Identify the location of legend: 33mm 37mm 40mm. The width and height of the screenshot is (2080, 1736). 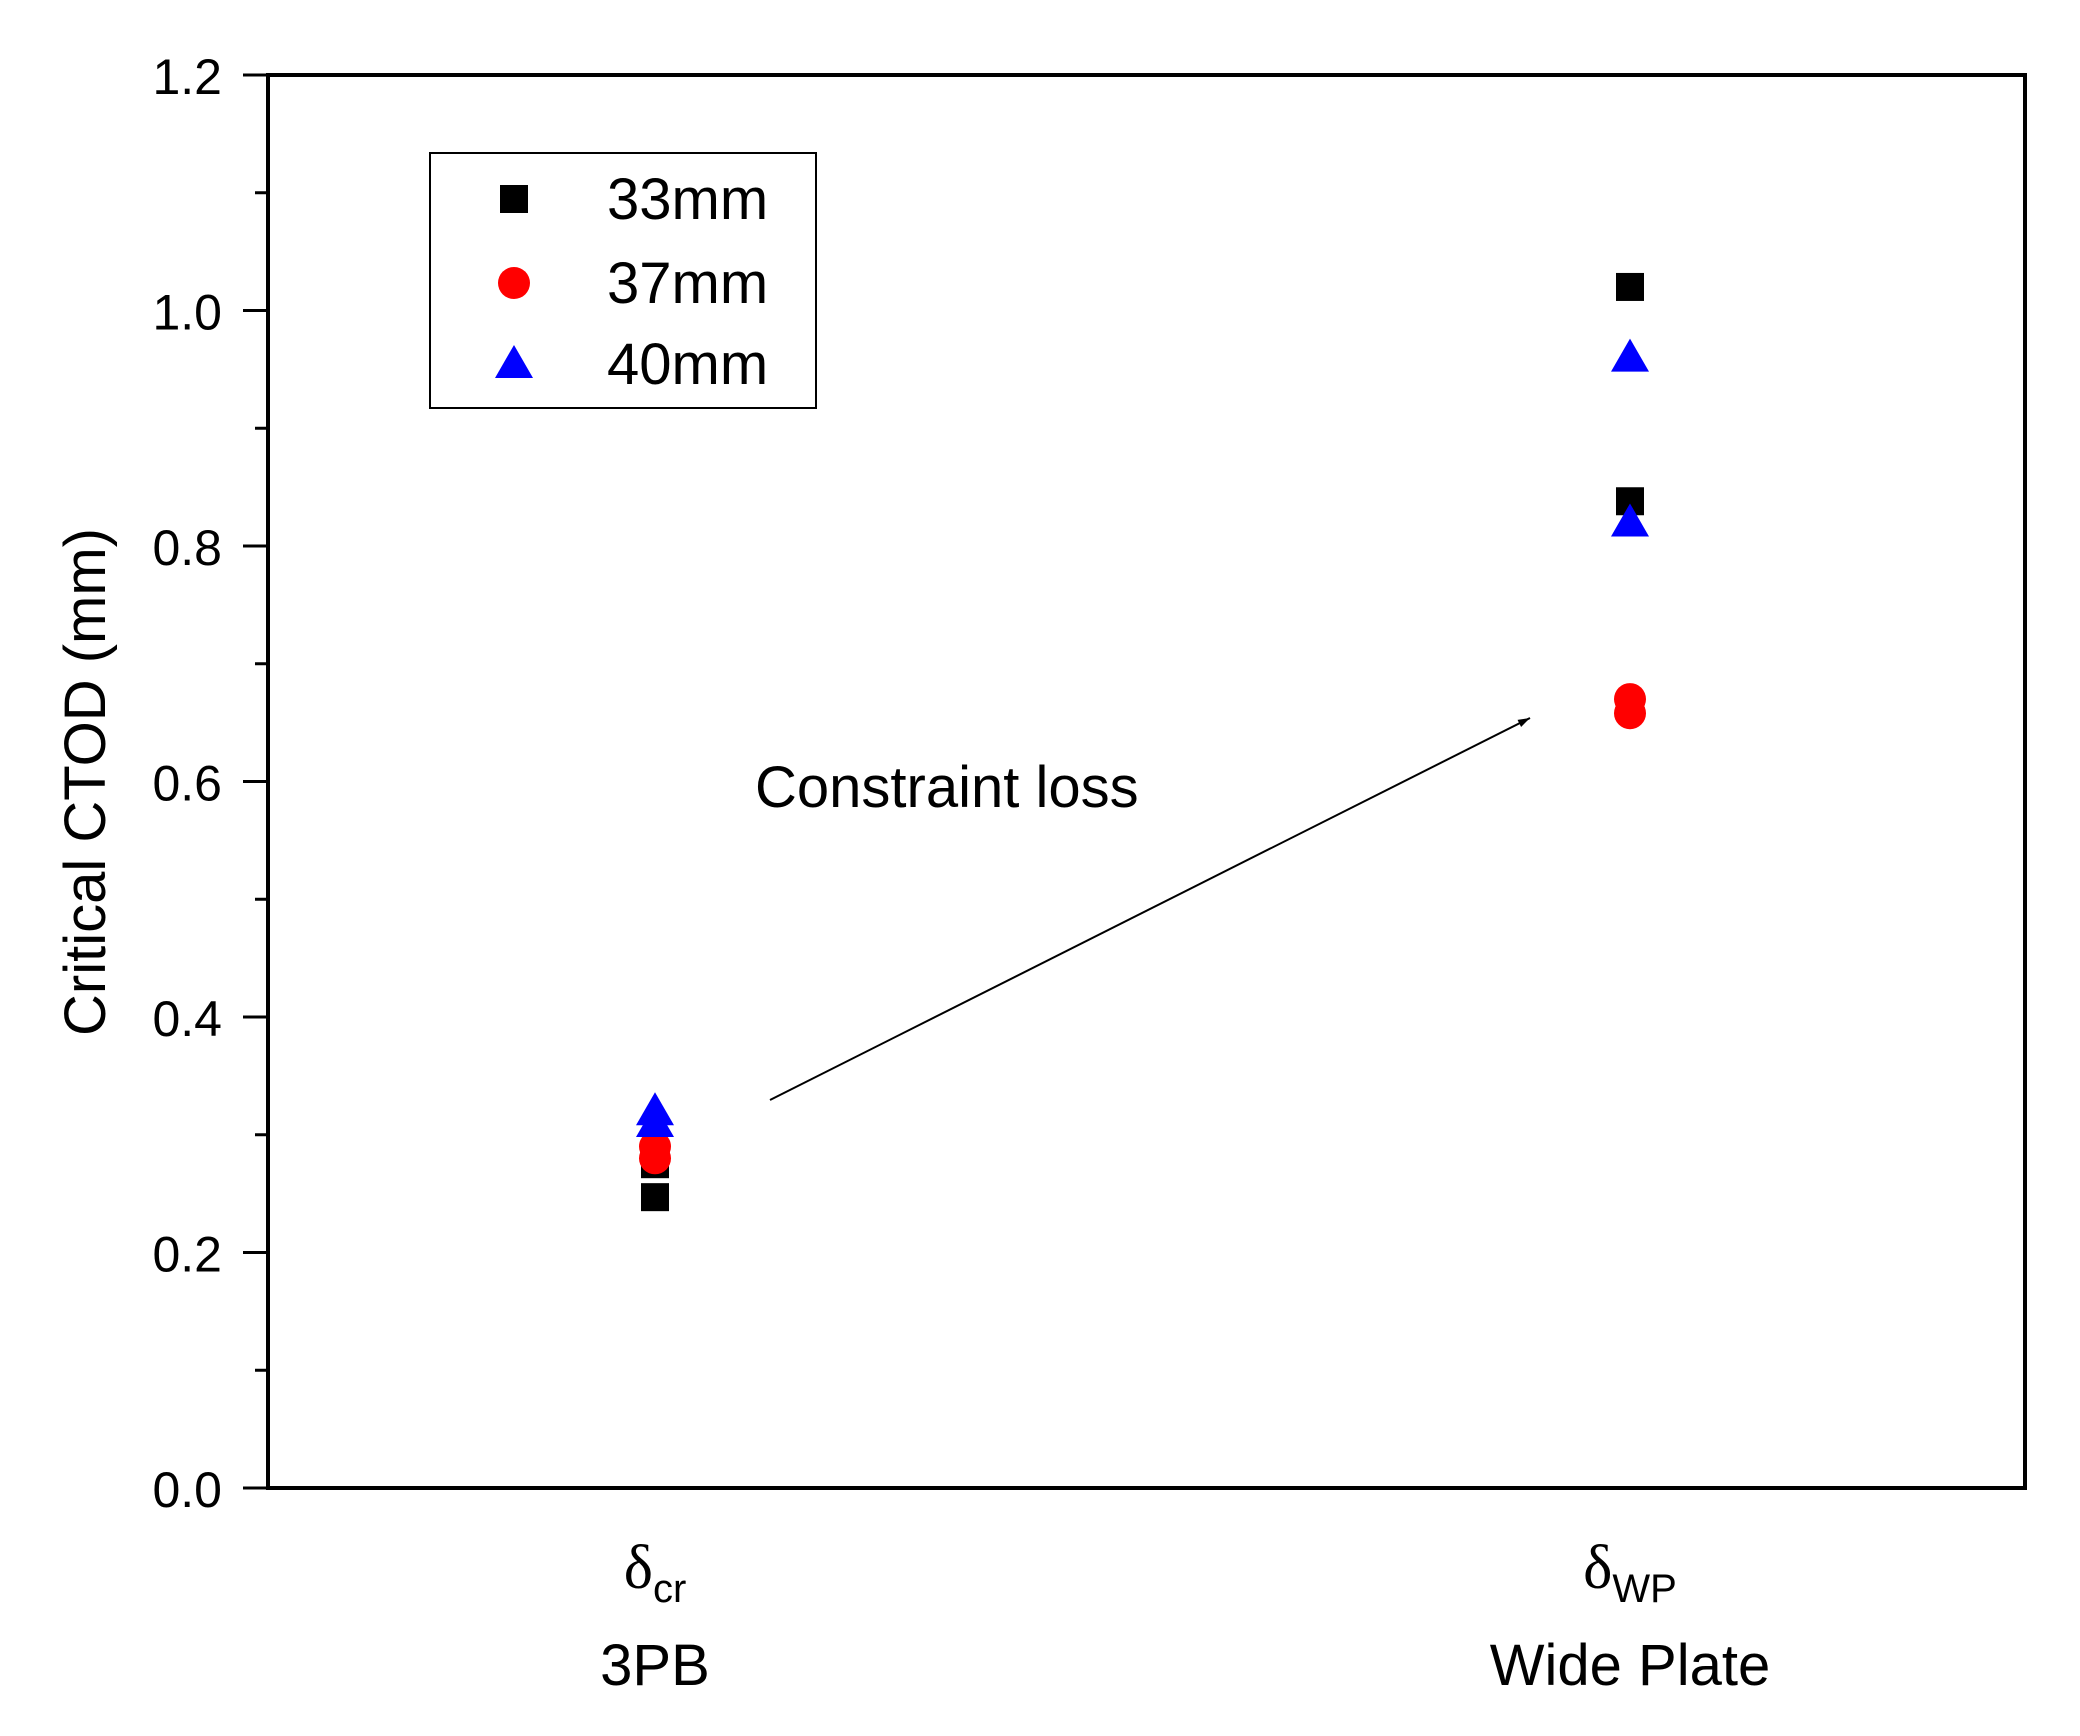
(623, 280).